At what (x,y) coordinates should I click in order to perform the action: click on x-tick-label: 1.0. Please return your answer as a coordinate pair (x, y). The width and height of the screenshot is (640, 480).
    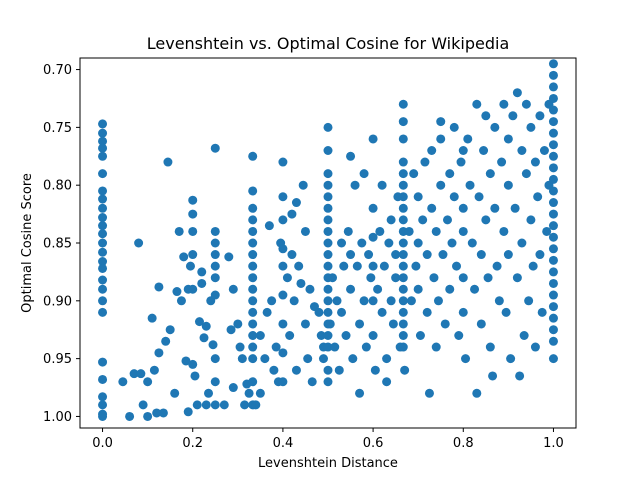
    Looking at the image, I should click on (553, 443).